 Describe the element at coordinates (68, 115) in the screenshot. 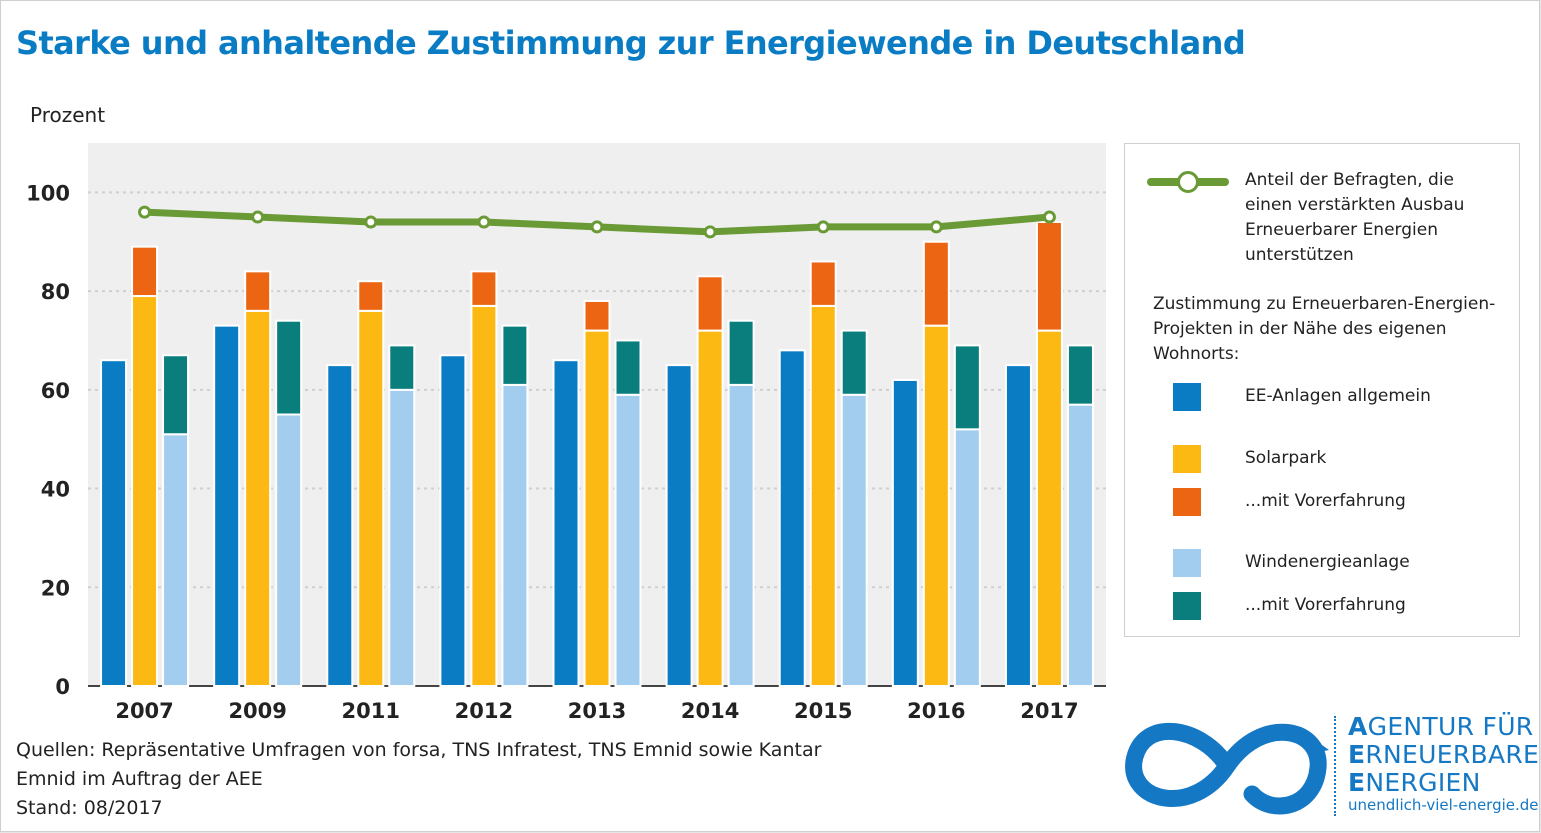

I see `y-axis-label: Prozent` at that location.